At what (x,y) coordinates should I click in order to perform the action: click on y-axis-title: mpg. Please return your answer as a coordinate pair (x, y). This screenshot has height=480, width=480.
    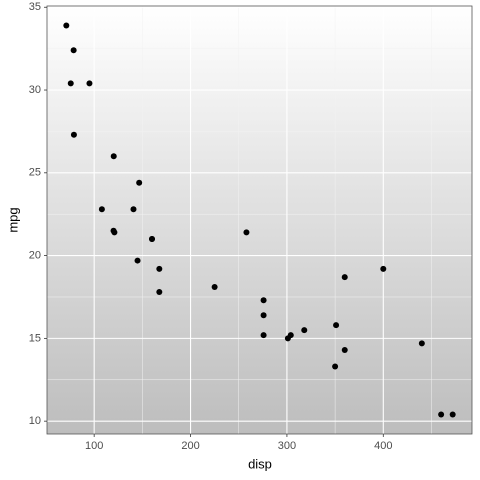
    Looking at the image, I should click on (12, 219).